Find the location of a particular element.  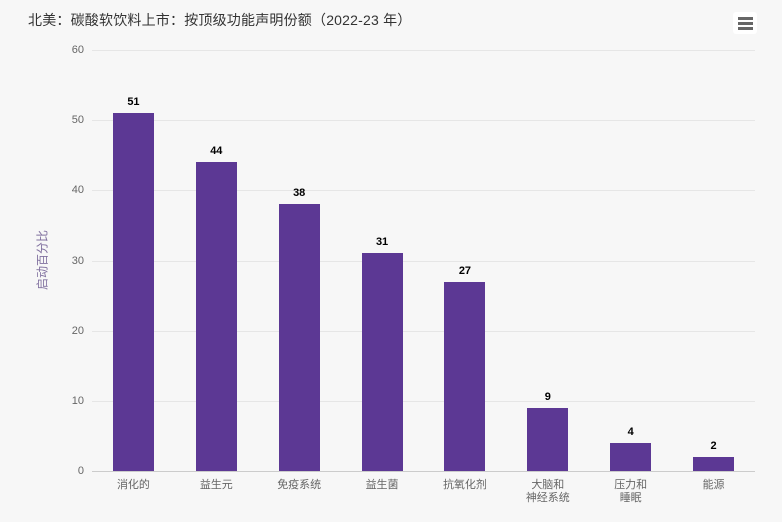

x-category-label: 益生元 is located at coordinates (216, 485).